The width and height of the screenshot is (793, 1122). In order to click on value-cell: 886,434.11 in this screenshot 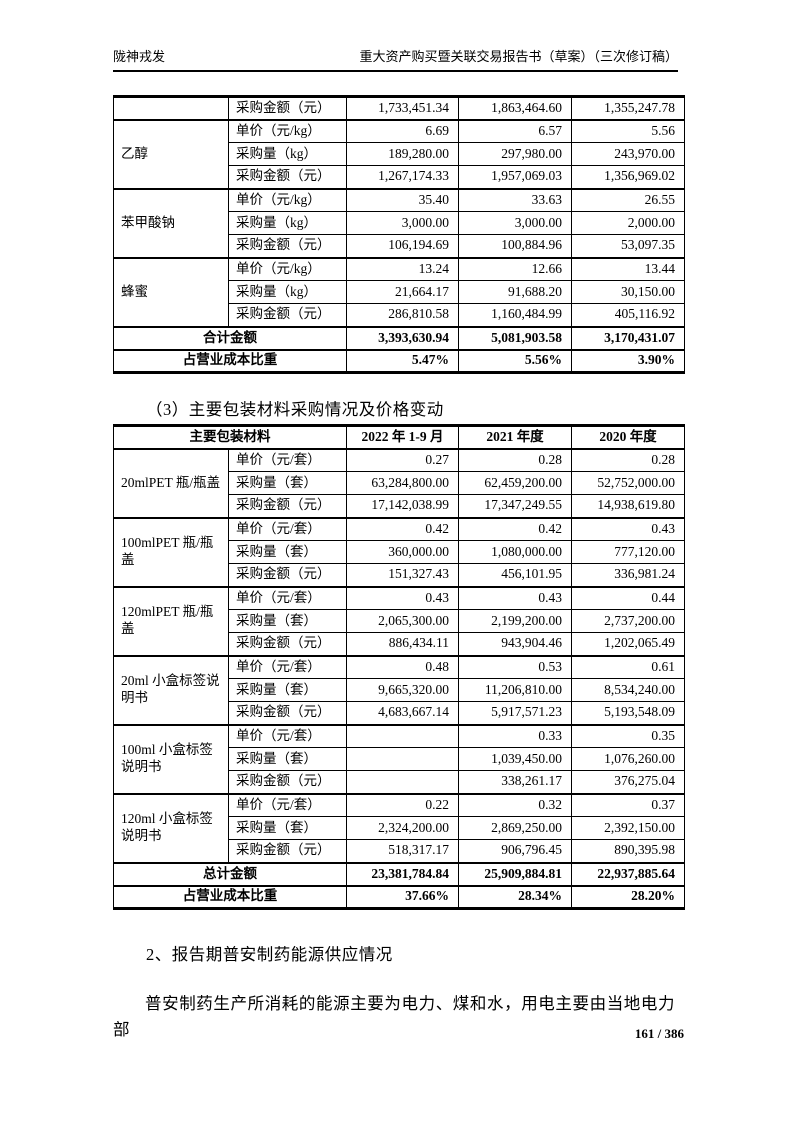, I will do `click(402, 644)`.